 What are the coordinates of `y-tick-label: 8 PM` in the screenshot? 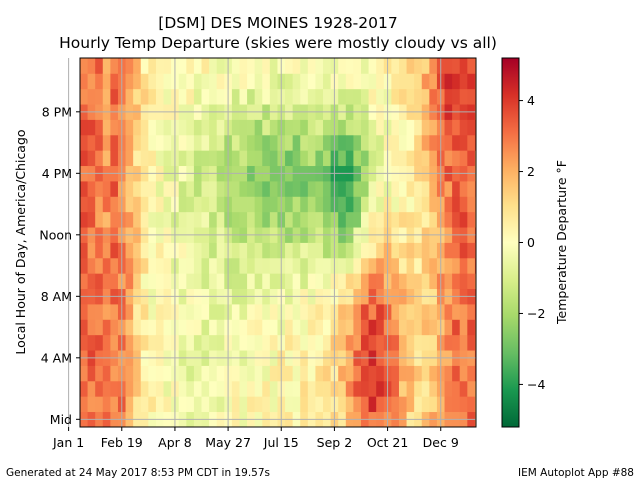 It's located at (57, 111).